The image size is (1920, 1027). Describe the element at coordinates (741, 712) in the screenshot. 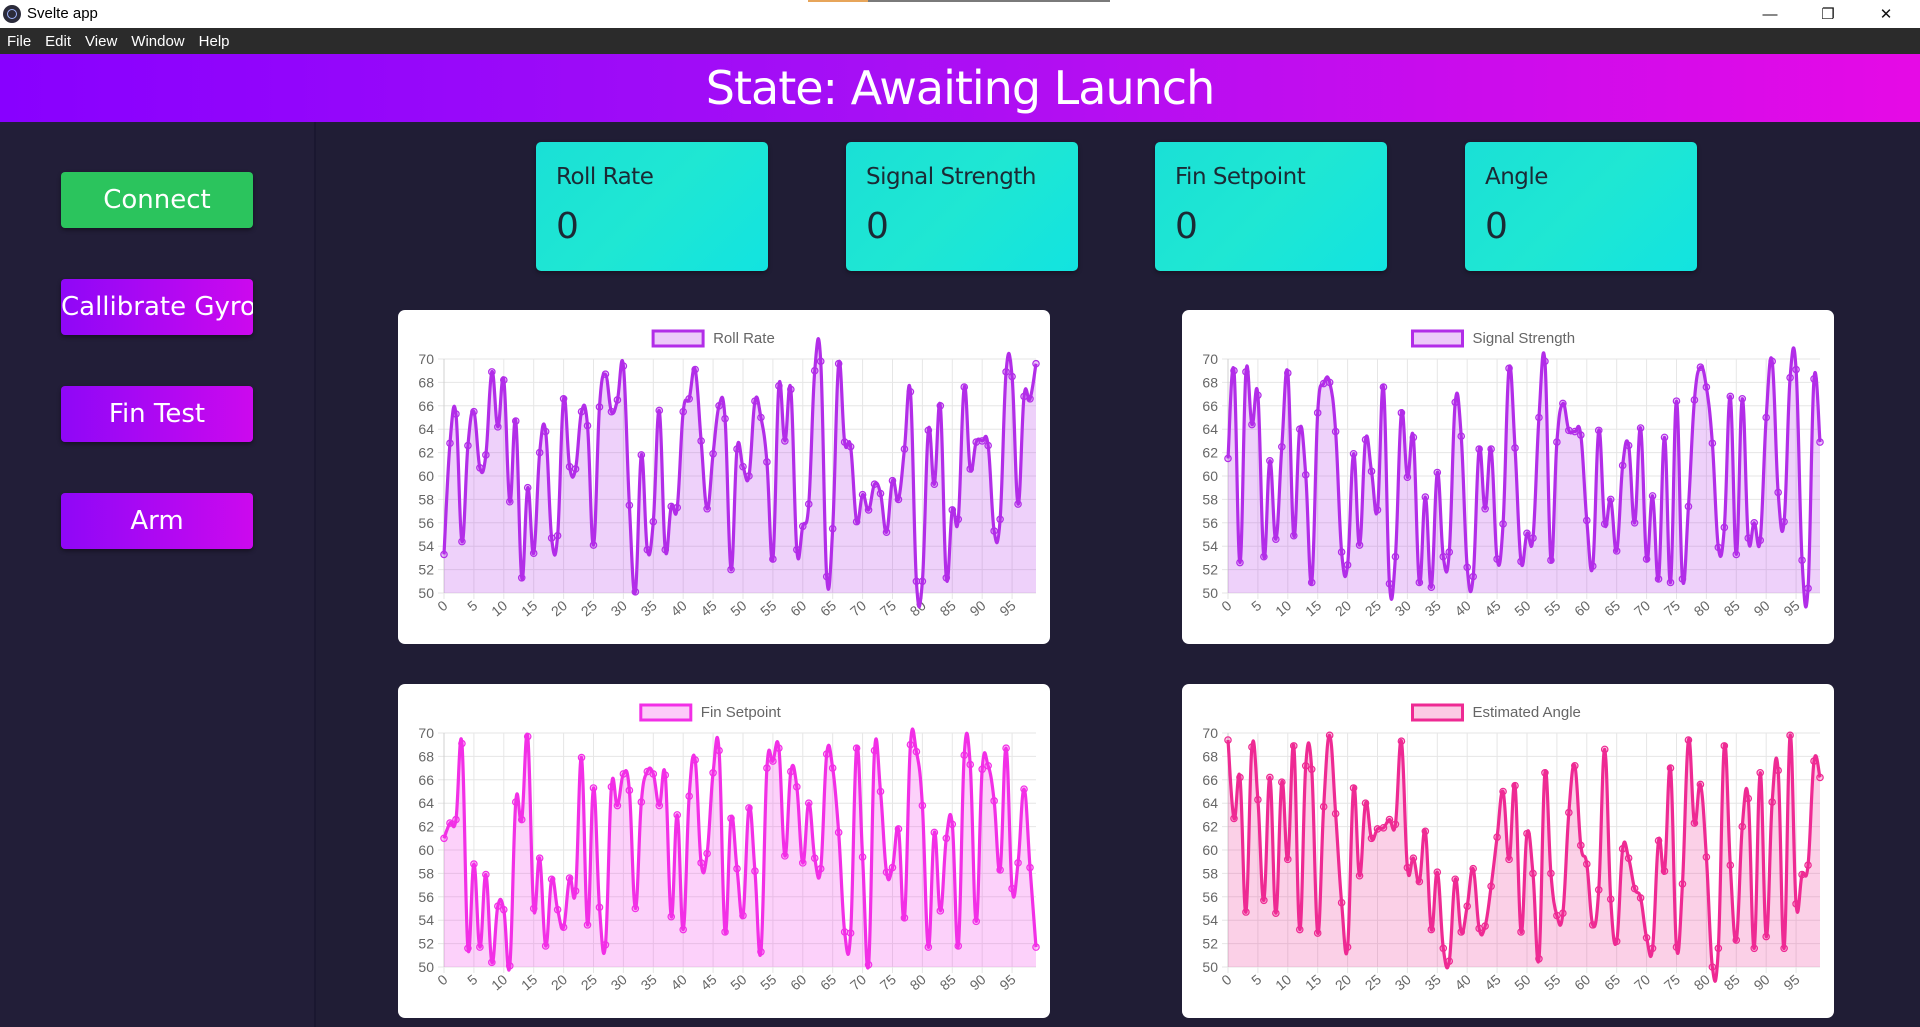

I see `legend-label: Fin Setpoint` at that location.